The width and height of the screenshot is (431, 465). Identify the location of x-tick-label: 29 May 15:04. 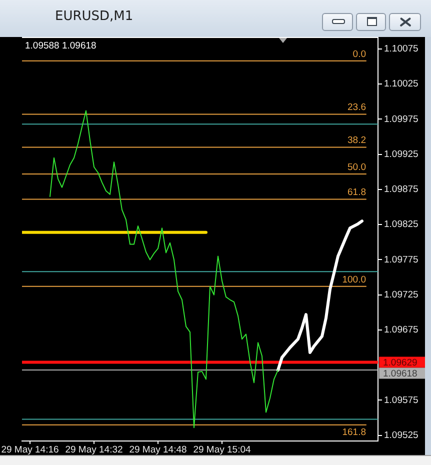
(222, 450).